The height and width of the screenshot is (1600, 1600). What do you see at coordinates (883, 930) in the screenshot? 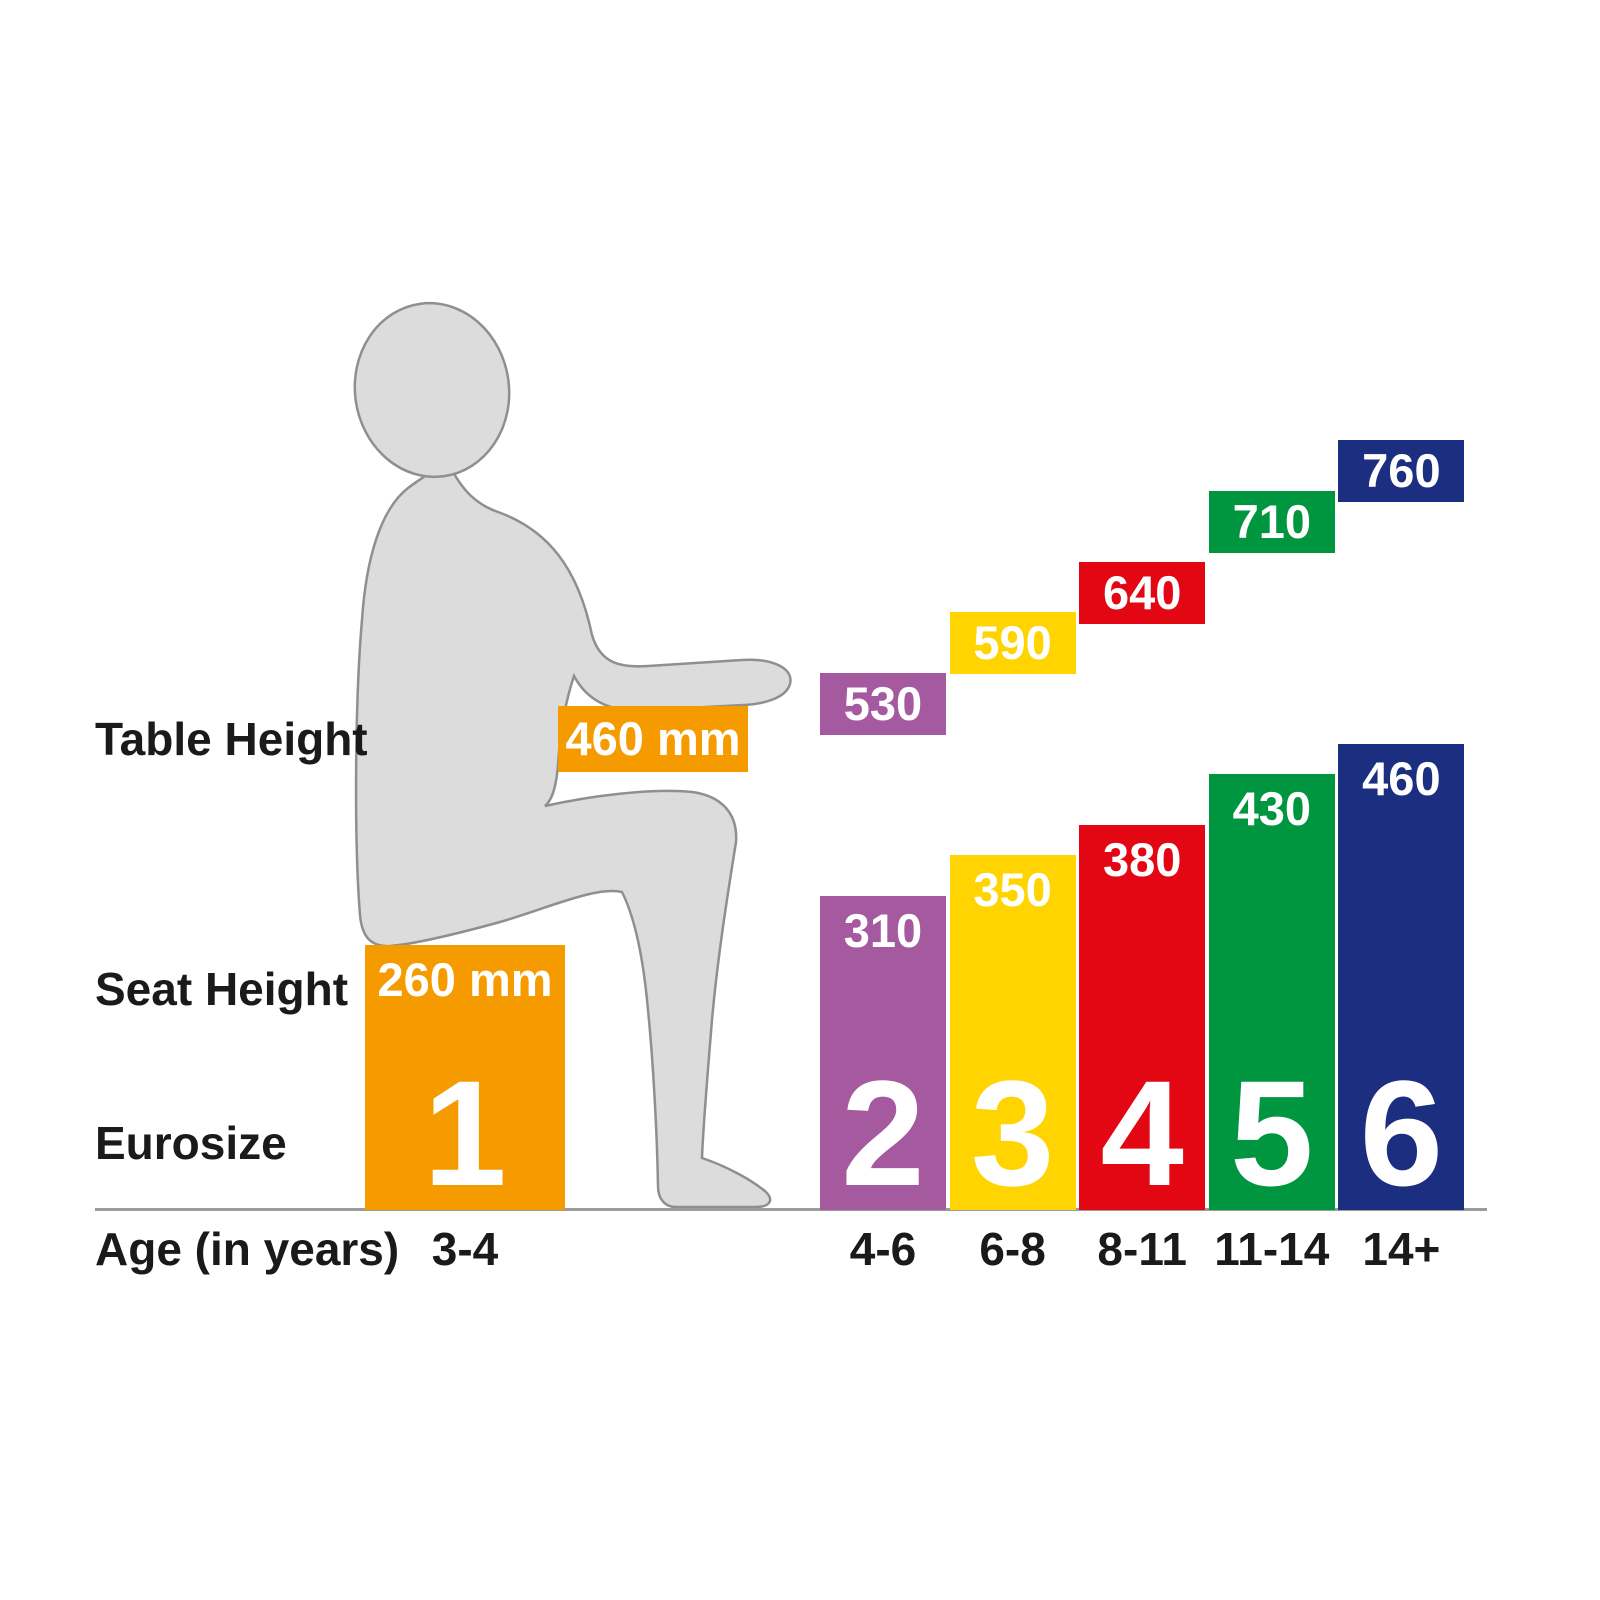
I see `seat-height-value: 310` at bounding box center [883, 930].